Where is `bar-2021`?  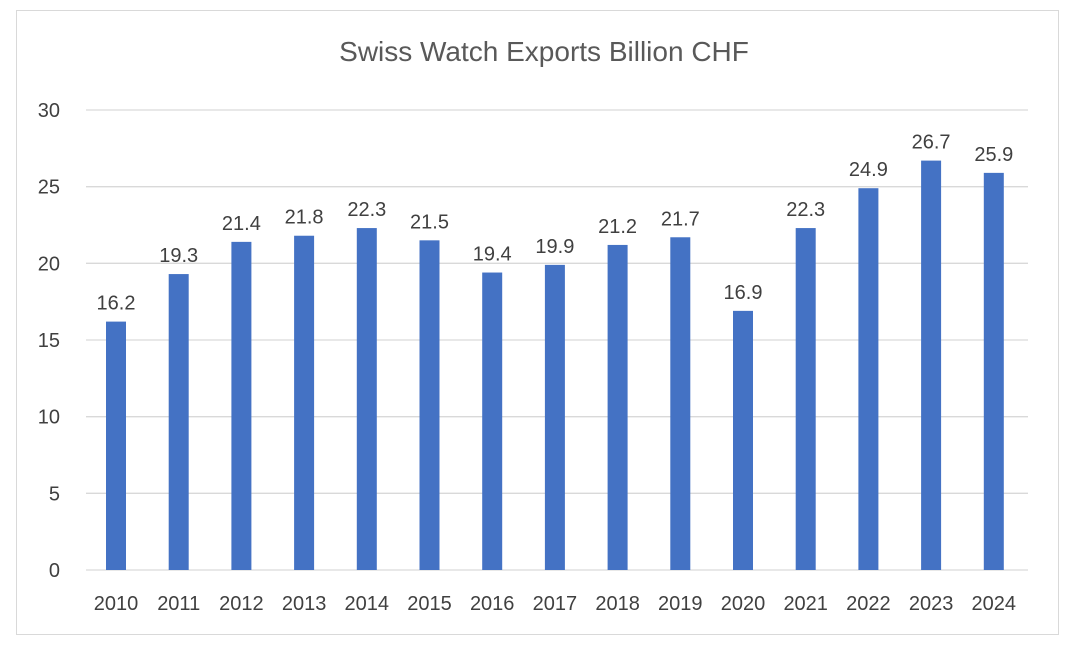
bar-2021 is located at coordinates (805, 399).